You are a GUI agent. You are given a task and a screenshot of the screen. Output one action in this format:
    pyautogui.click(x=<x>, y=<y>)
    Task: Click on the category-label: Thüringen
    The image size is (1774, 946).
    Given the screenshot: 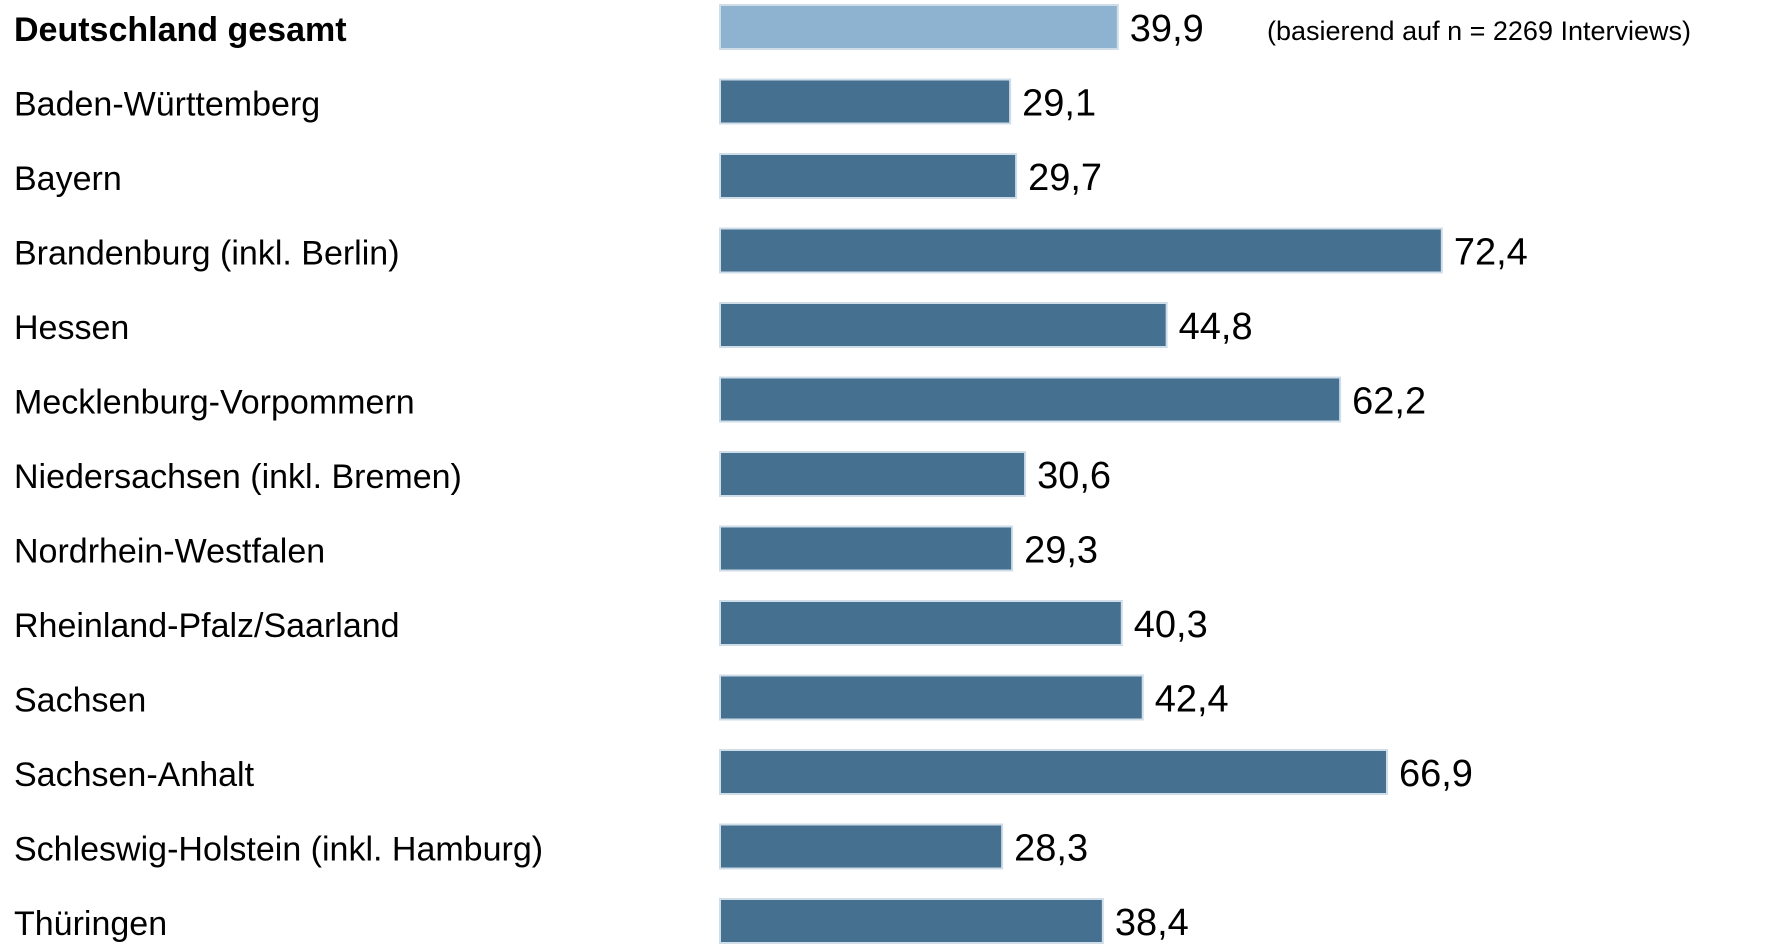 What is the action you would take?
    pyautogui.click(x=90, y=924)
    